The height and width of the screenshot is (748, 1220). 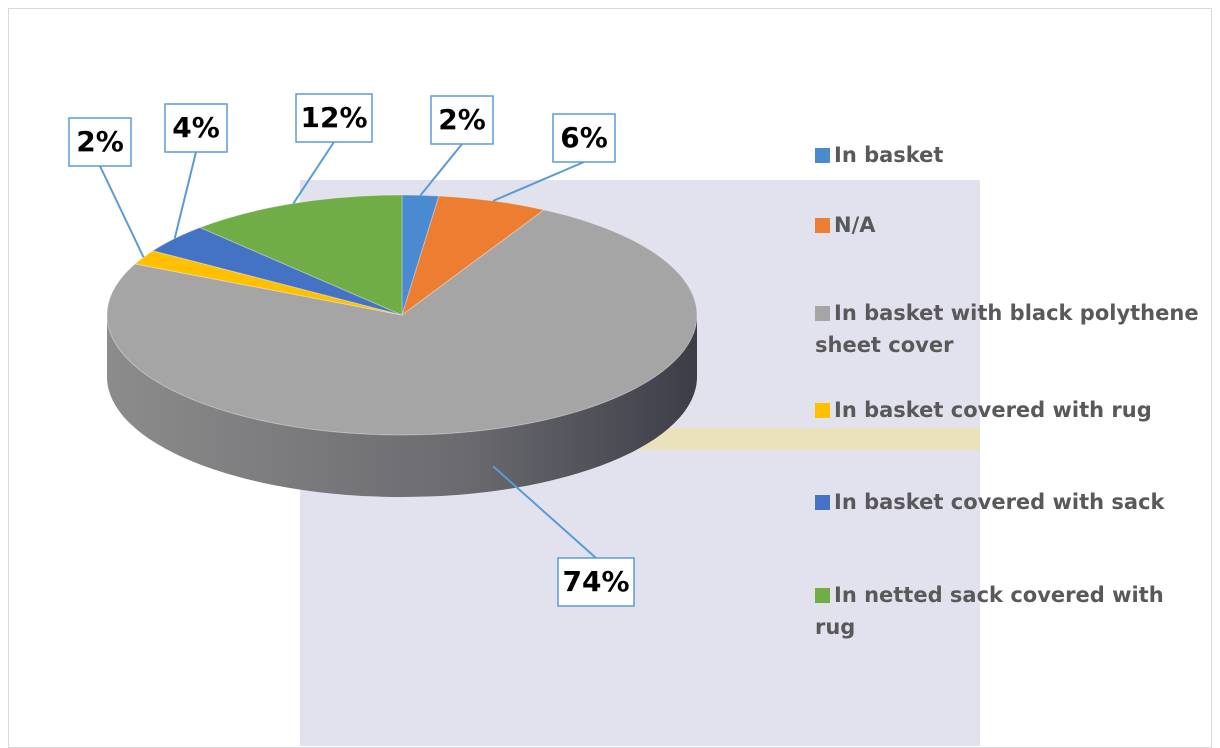 I want to click on legend-entry: In basket covered with rug, so click(x=1010, y=411).